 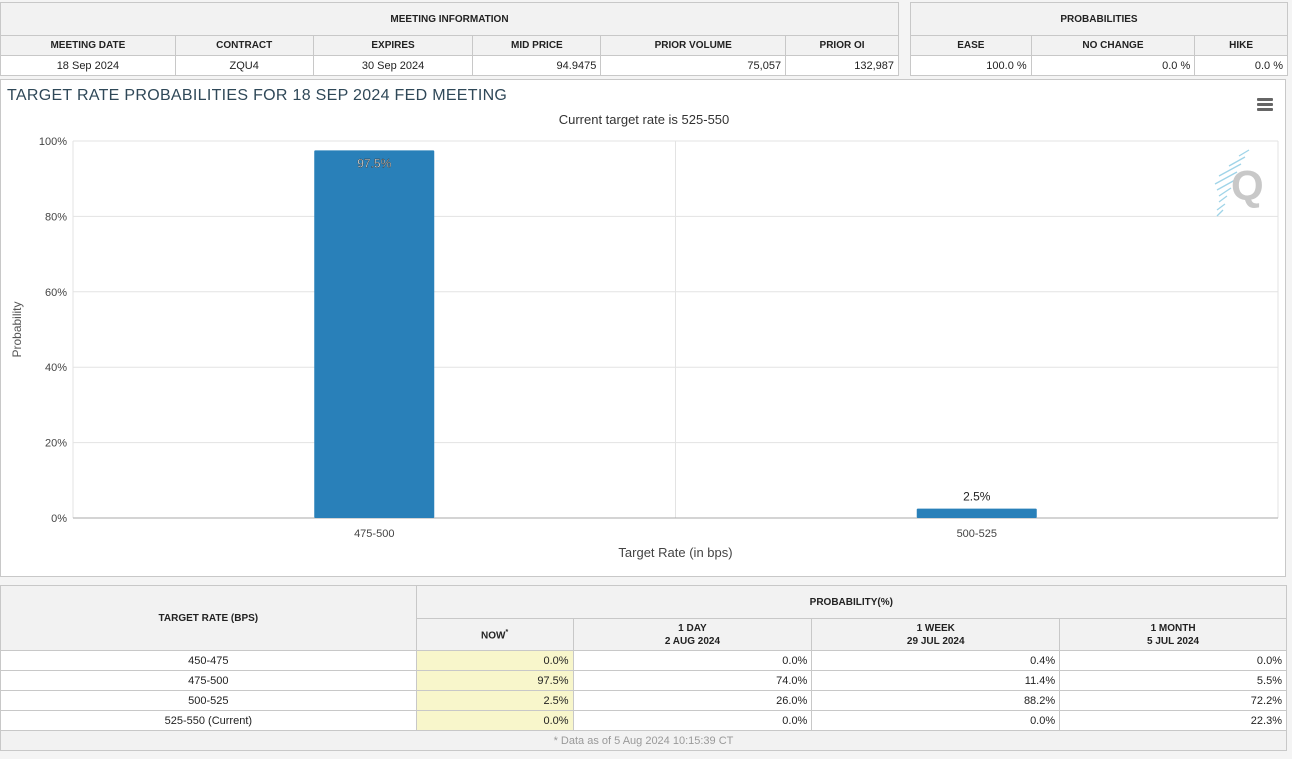 I want to click on prior-oi-value: 132,987, so click(x=842, y=65).